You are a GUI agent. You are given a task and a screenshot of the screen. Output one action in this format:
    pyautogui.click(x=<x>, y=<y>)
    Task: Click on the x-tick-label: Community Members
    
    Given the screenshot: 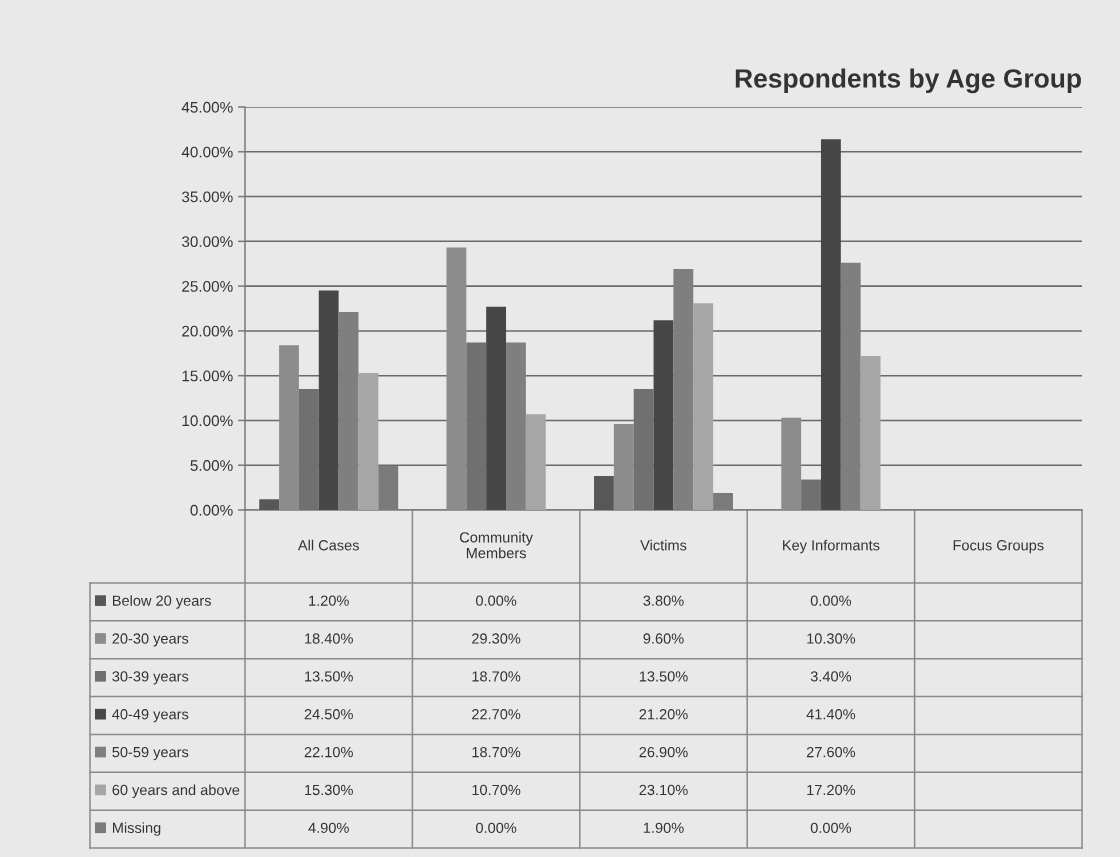 What is the action you would take?
    pyautogui.click(x=496, y=545)
    